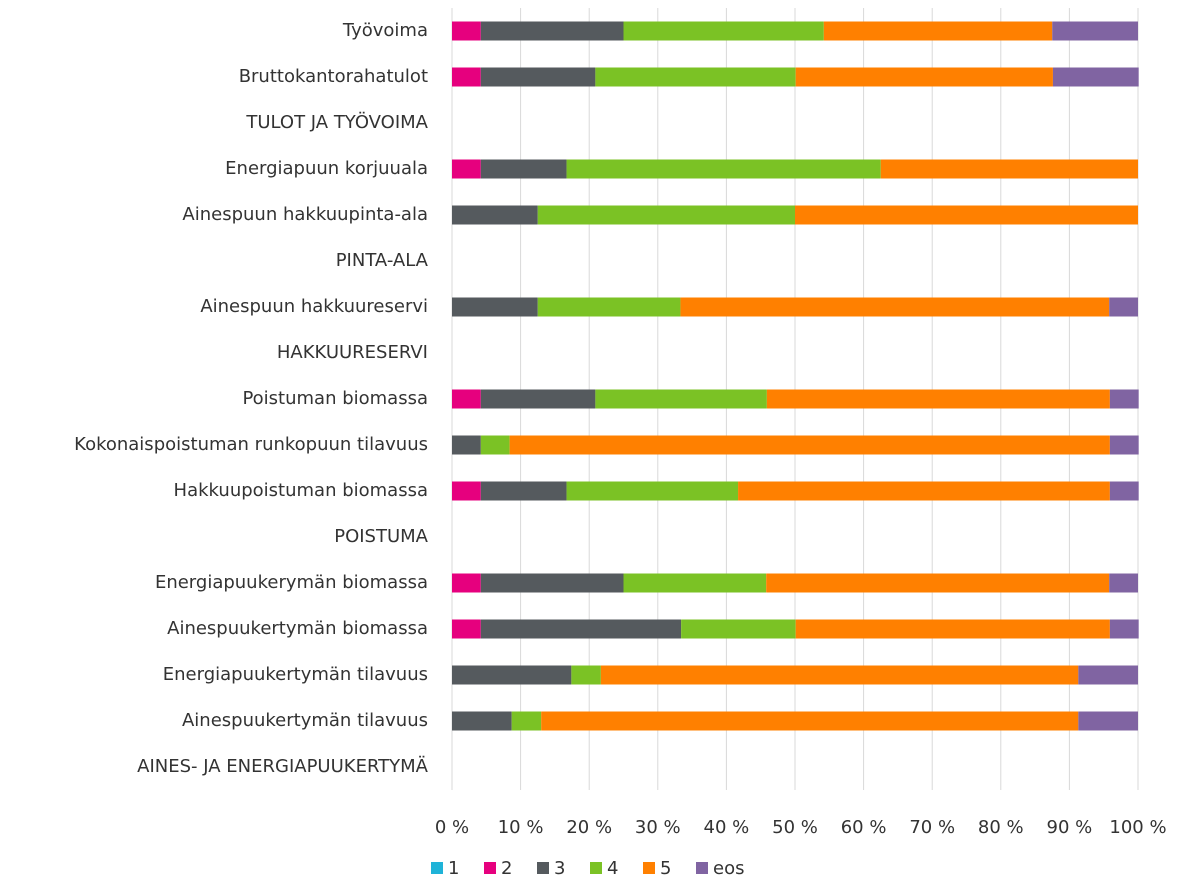 The image size is (1179, 891). Describe the element at coordinates (336, 122) in the screenshot. I see `y-tick-label: TULOT JA TYÖVOIMA` at that location.